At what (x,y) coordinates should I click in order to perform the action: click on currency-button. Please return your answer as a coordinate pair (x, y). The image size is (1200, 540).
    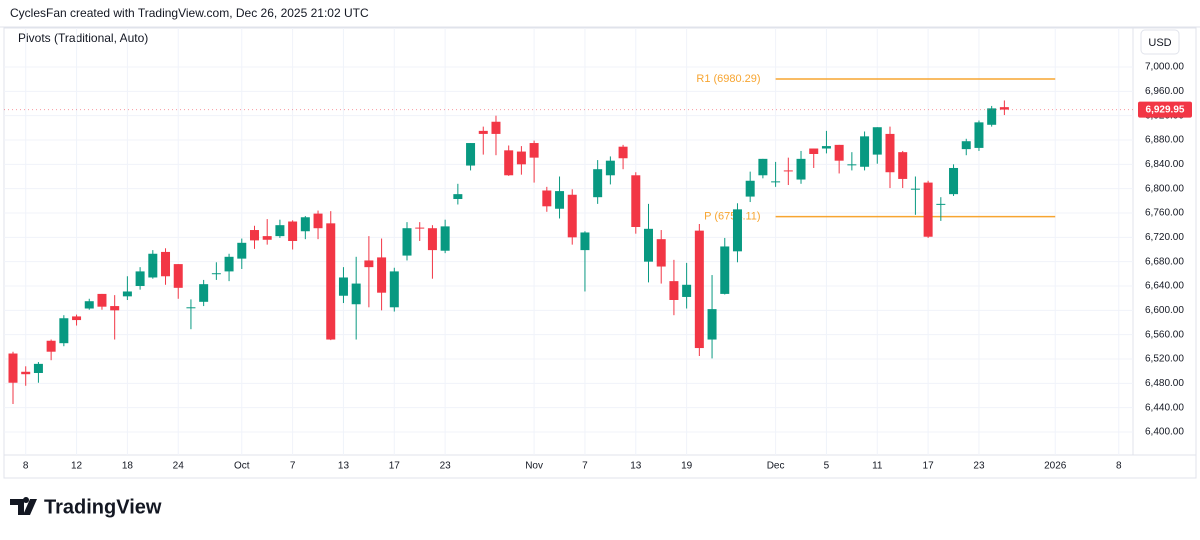
    Looking at the image, I should click on (1160, 42).